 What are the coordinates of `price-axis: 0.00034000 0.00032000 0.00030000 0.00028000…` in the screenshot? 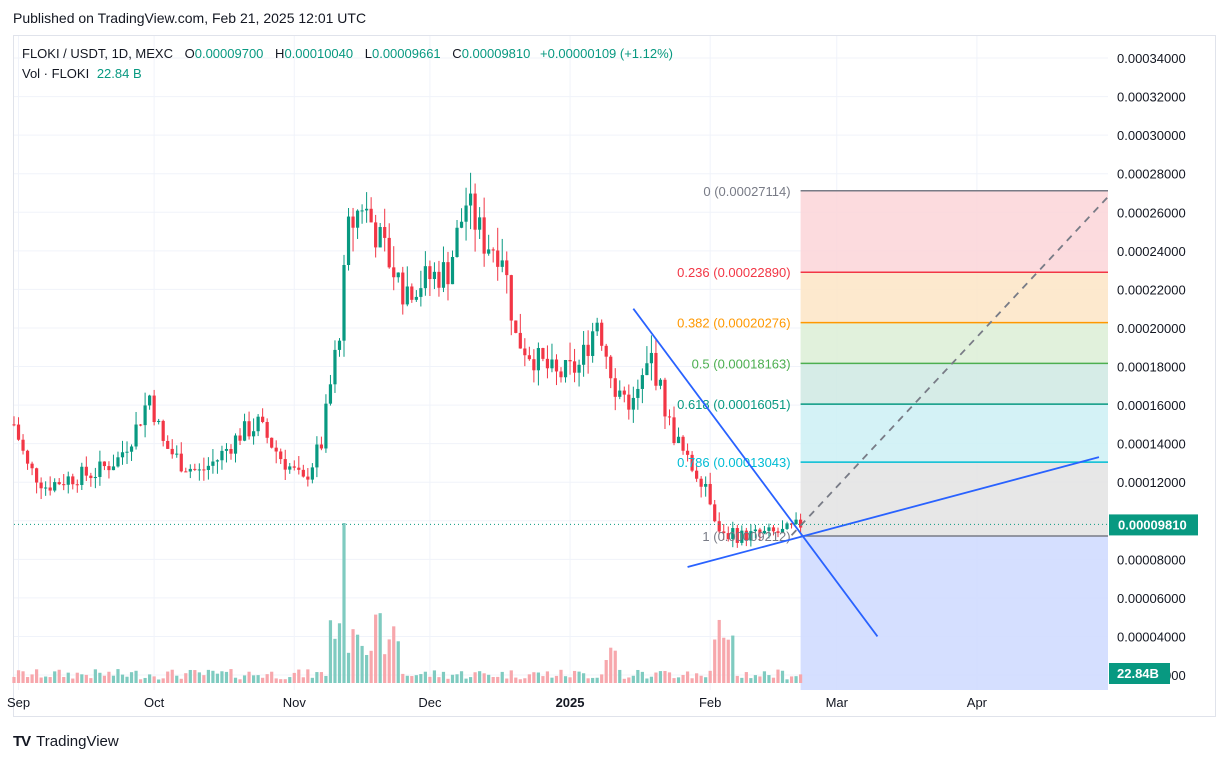 It's located at (1153, 367).